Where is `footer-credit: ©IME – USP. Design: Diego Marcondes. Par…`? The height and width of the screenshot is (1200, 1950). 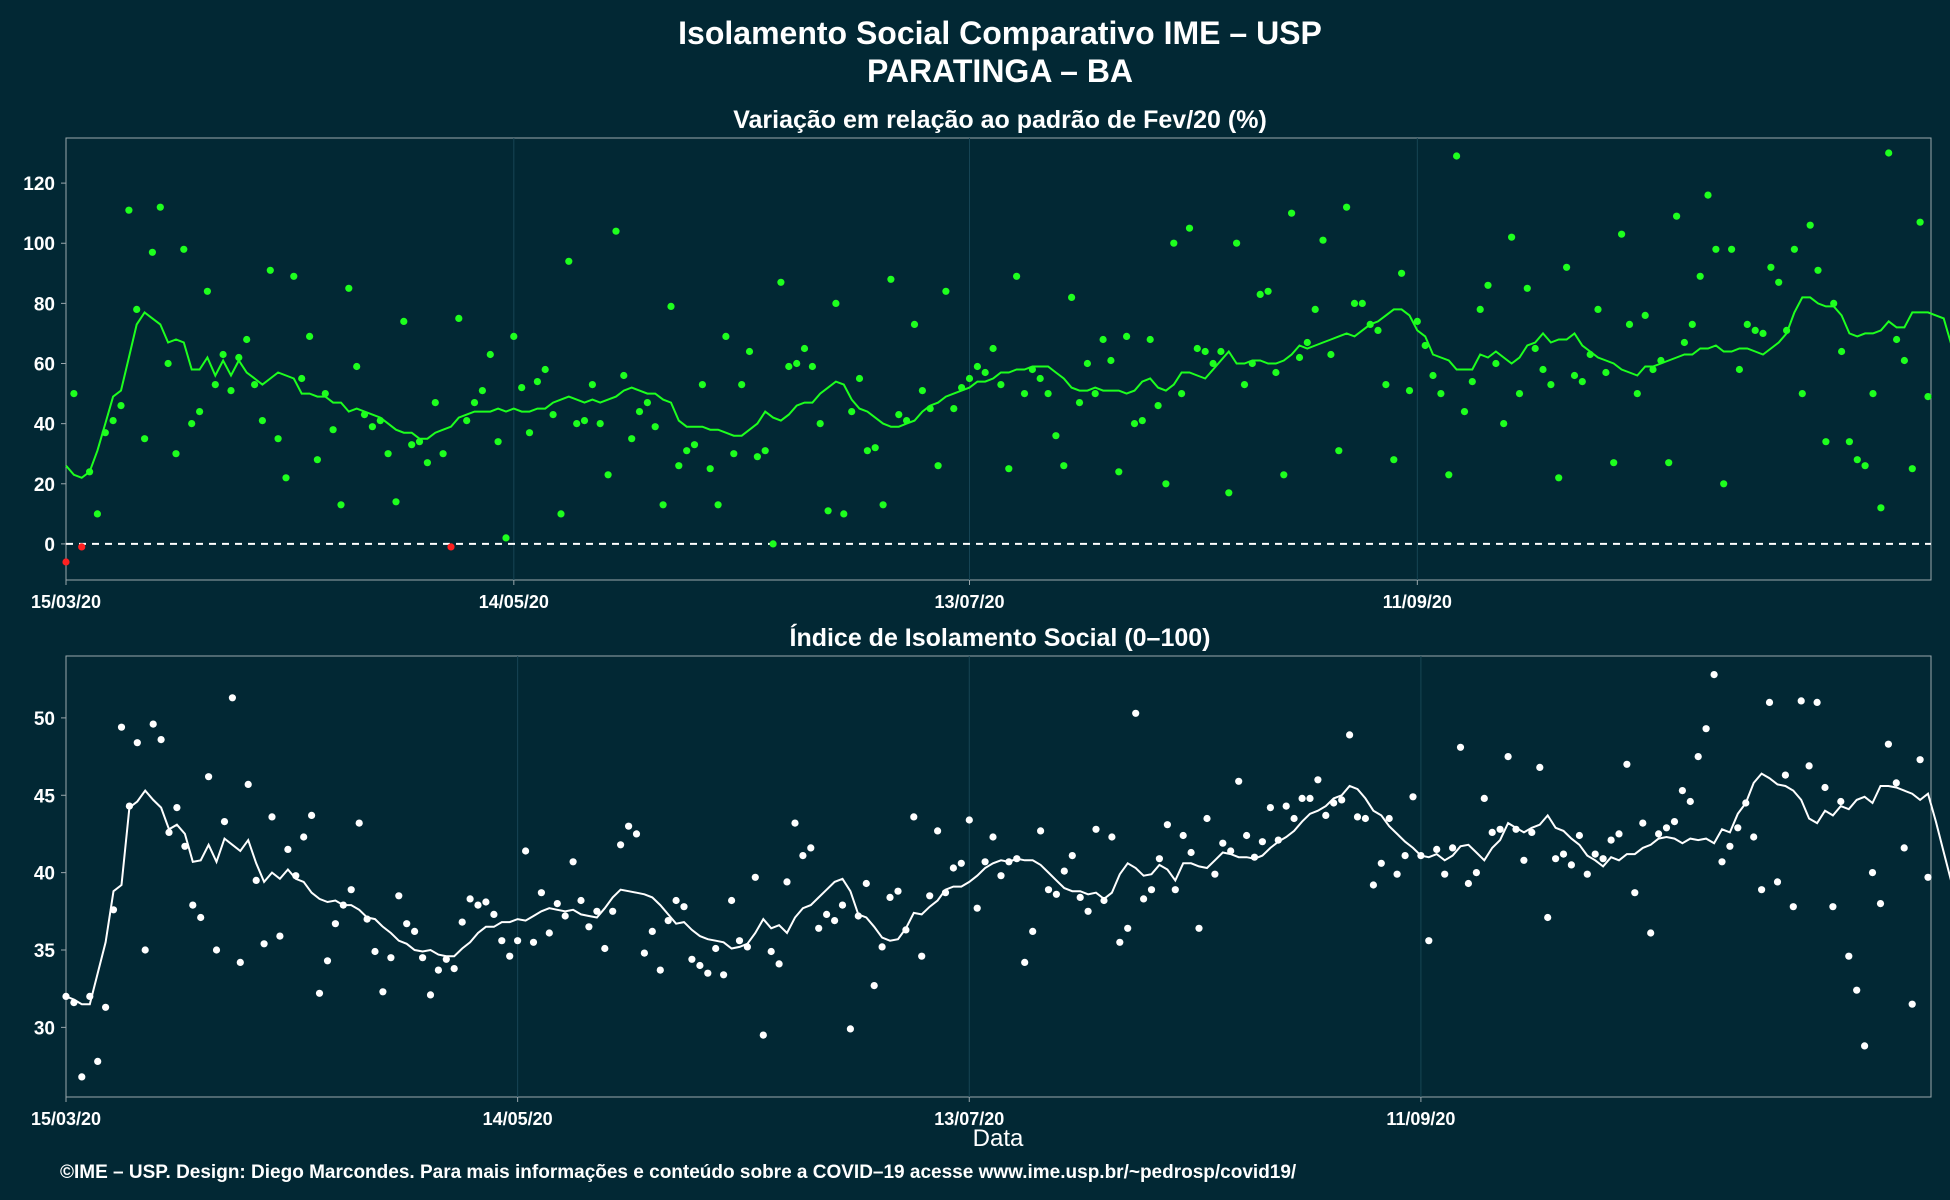 footer-credit: ©IME – USP. Design: Diego Marcondes. Par… is located at coordinates (678, 1172).